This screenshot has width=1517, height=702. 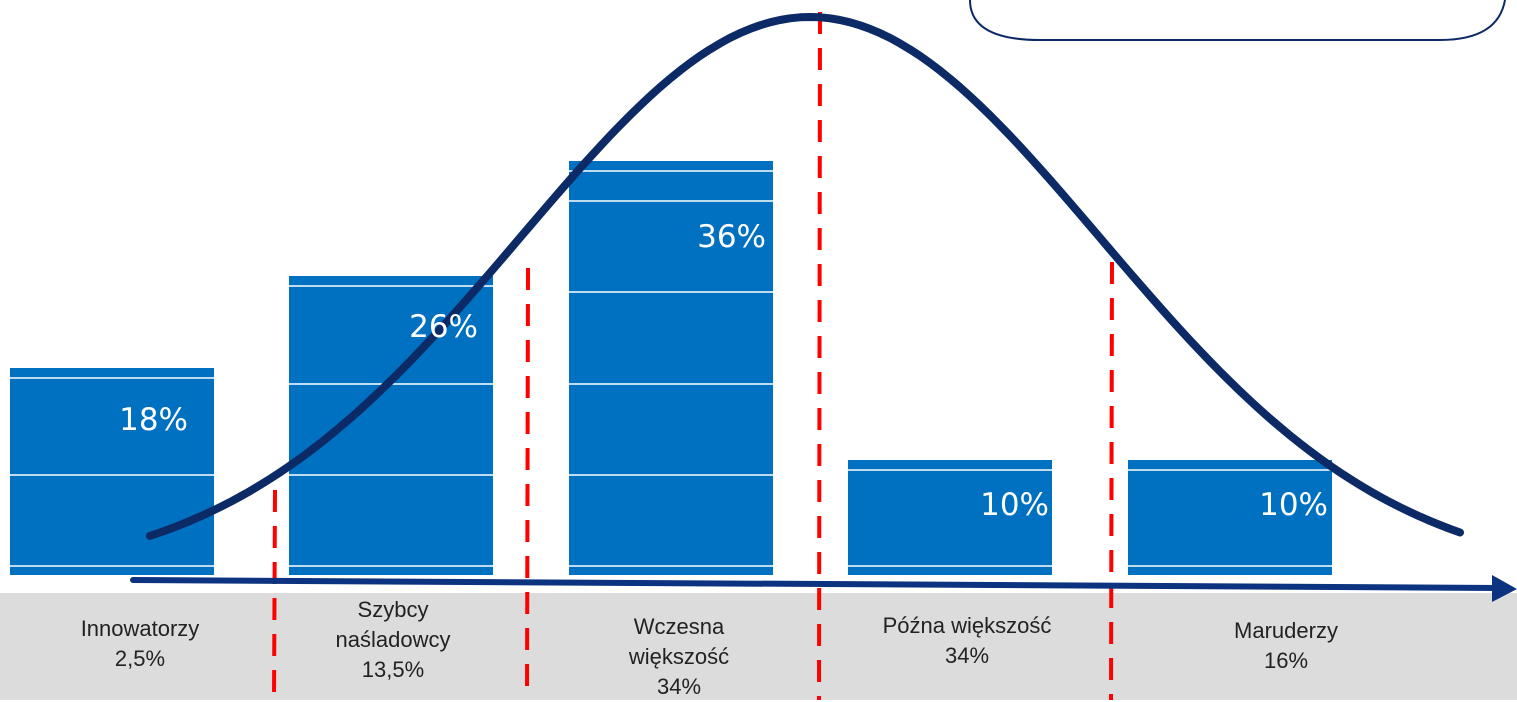 I want to click on bar-innowatorzy, so click(x=112, y=471).